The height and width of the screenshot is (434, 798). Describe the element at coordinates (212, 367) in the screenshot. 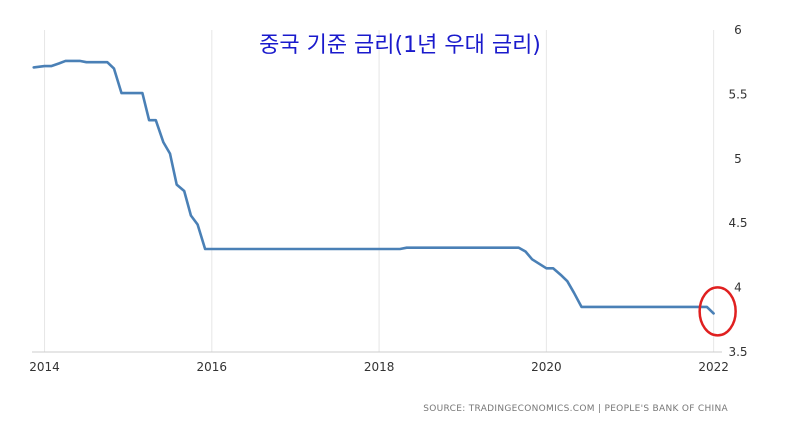

I see `x-tick-label: 2016` at that location.